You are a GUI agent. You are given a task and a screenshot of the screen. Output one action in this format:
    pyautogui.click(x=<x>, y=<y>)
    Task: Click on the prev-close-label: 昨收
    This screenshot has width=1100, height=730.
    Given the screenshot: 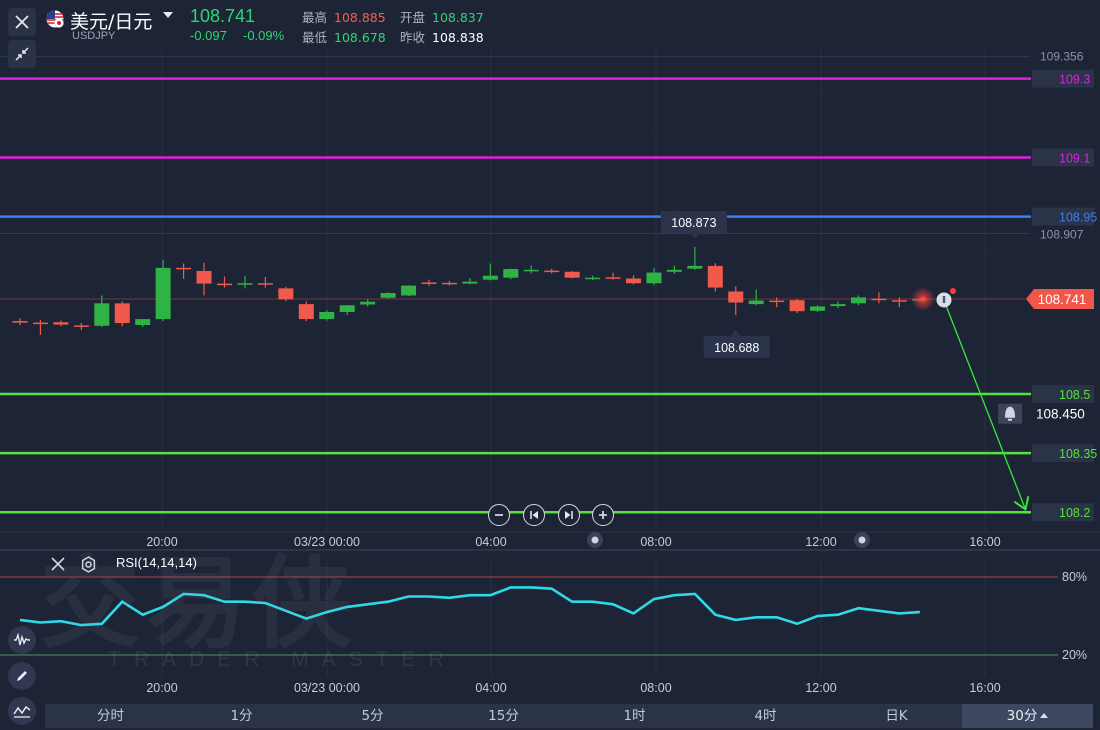 What is the action you would take?
    pyautogui.click(x=413, y=37)
    